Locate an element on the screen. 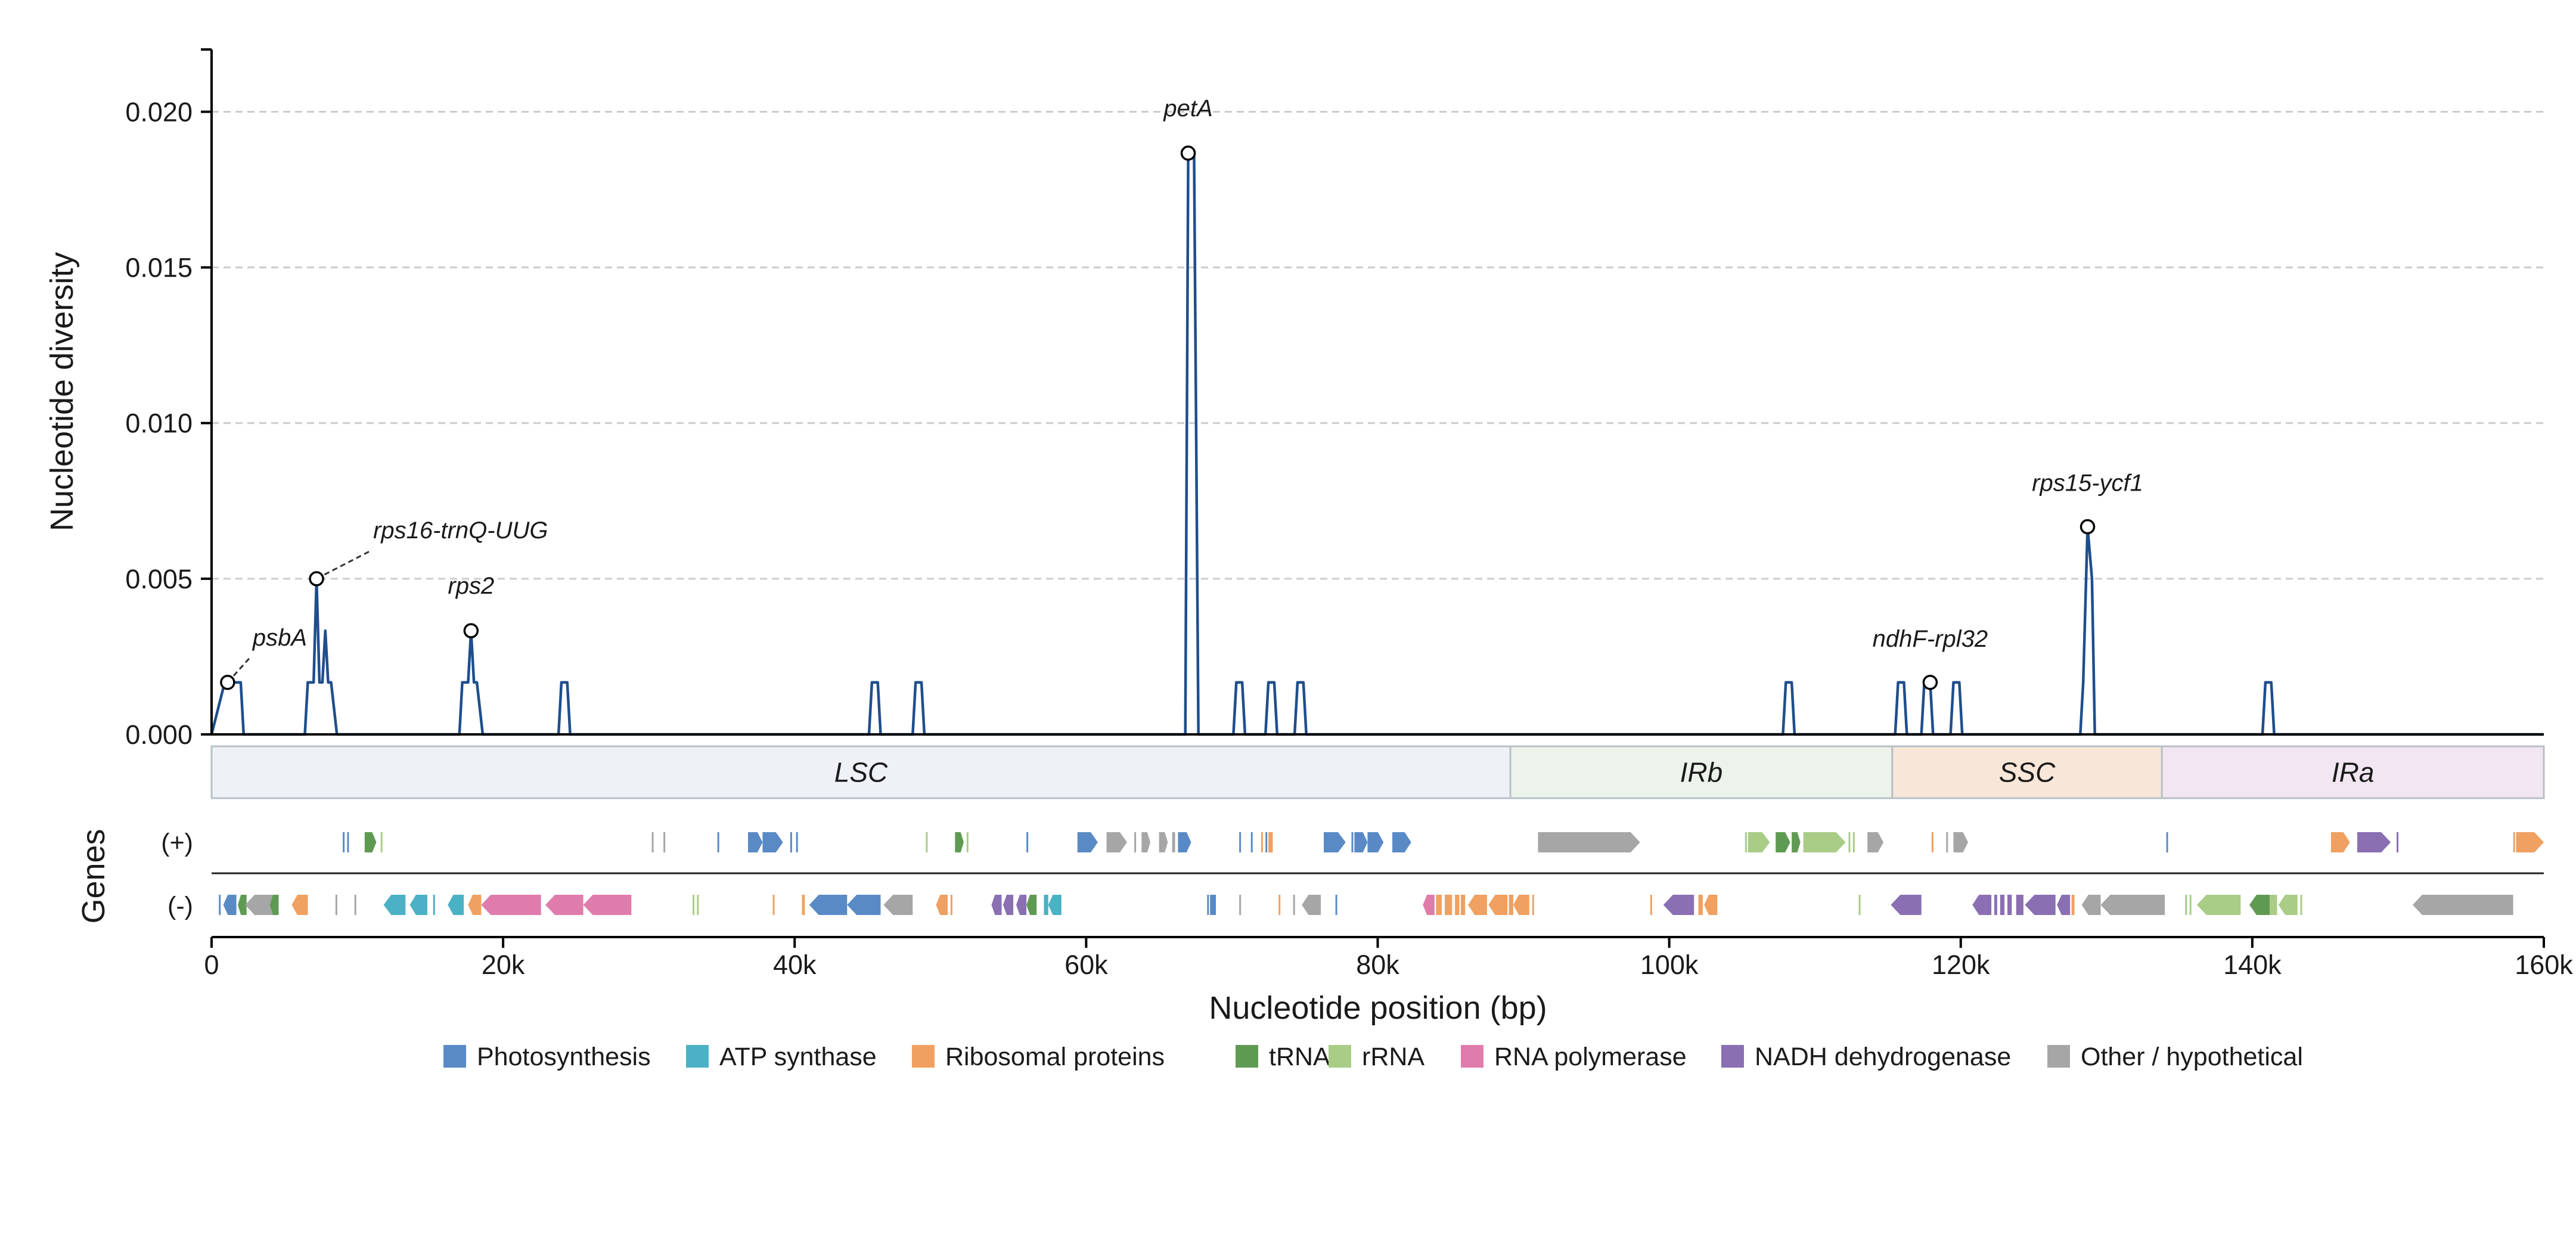 This screenshot has width=2576, height=1253. legend-label: ATP synthase is located at coordinates (798, 1057).